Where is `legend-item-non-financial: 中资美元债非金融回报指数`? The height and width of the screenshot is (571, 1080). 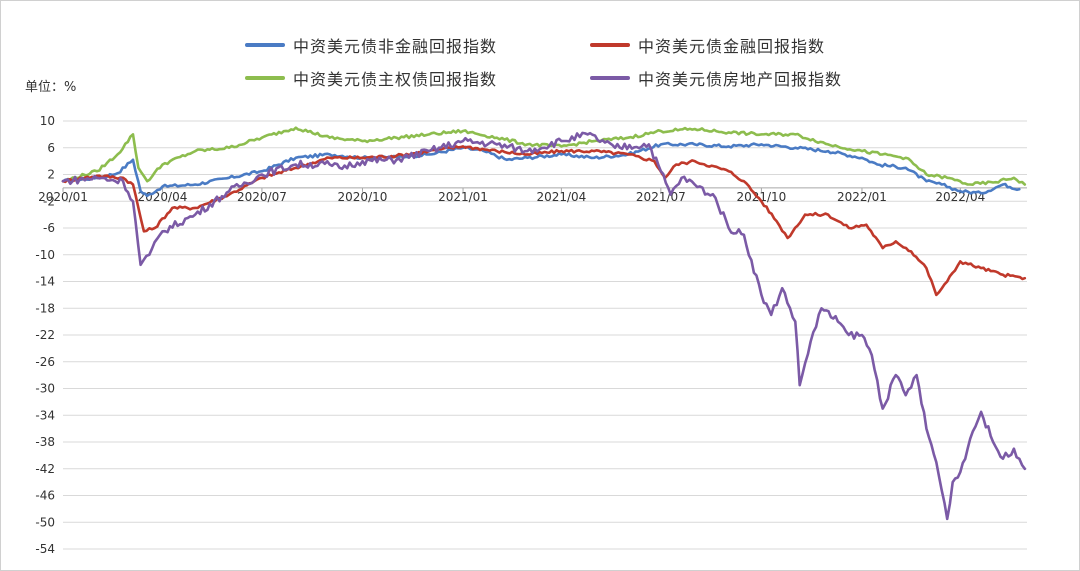 legend-item-non-financial: 中资美元债非金融回报指数 is located at coordinates (371, 45).